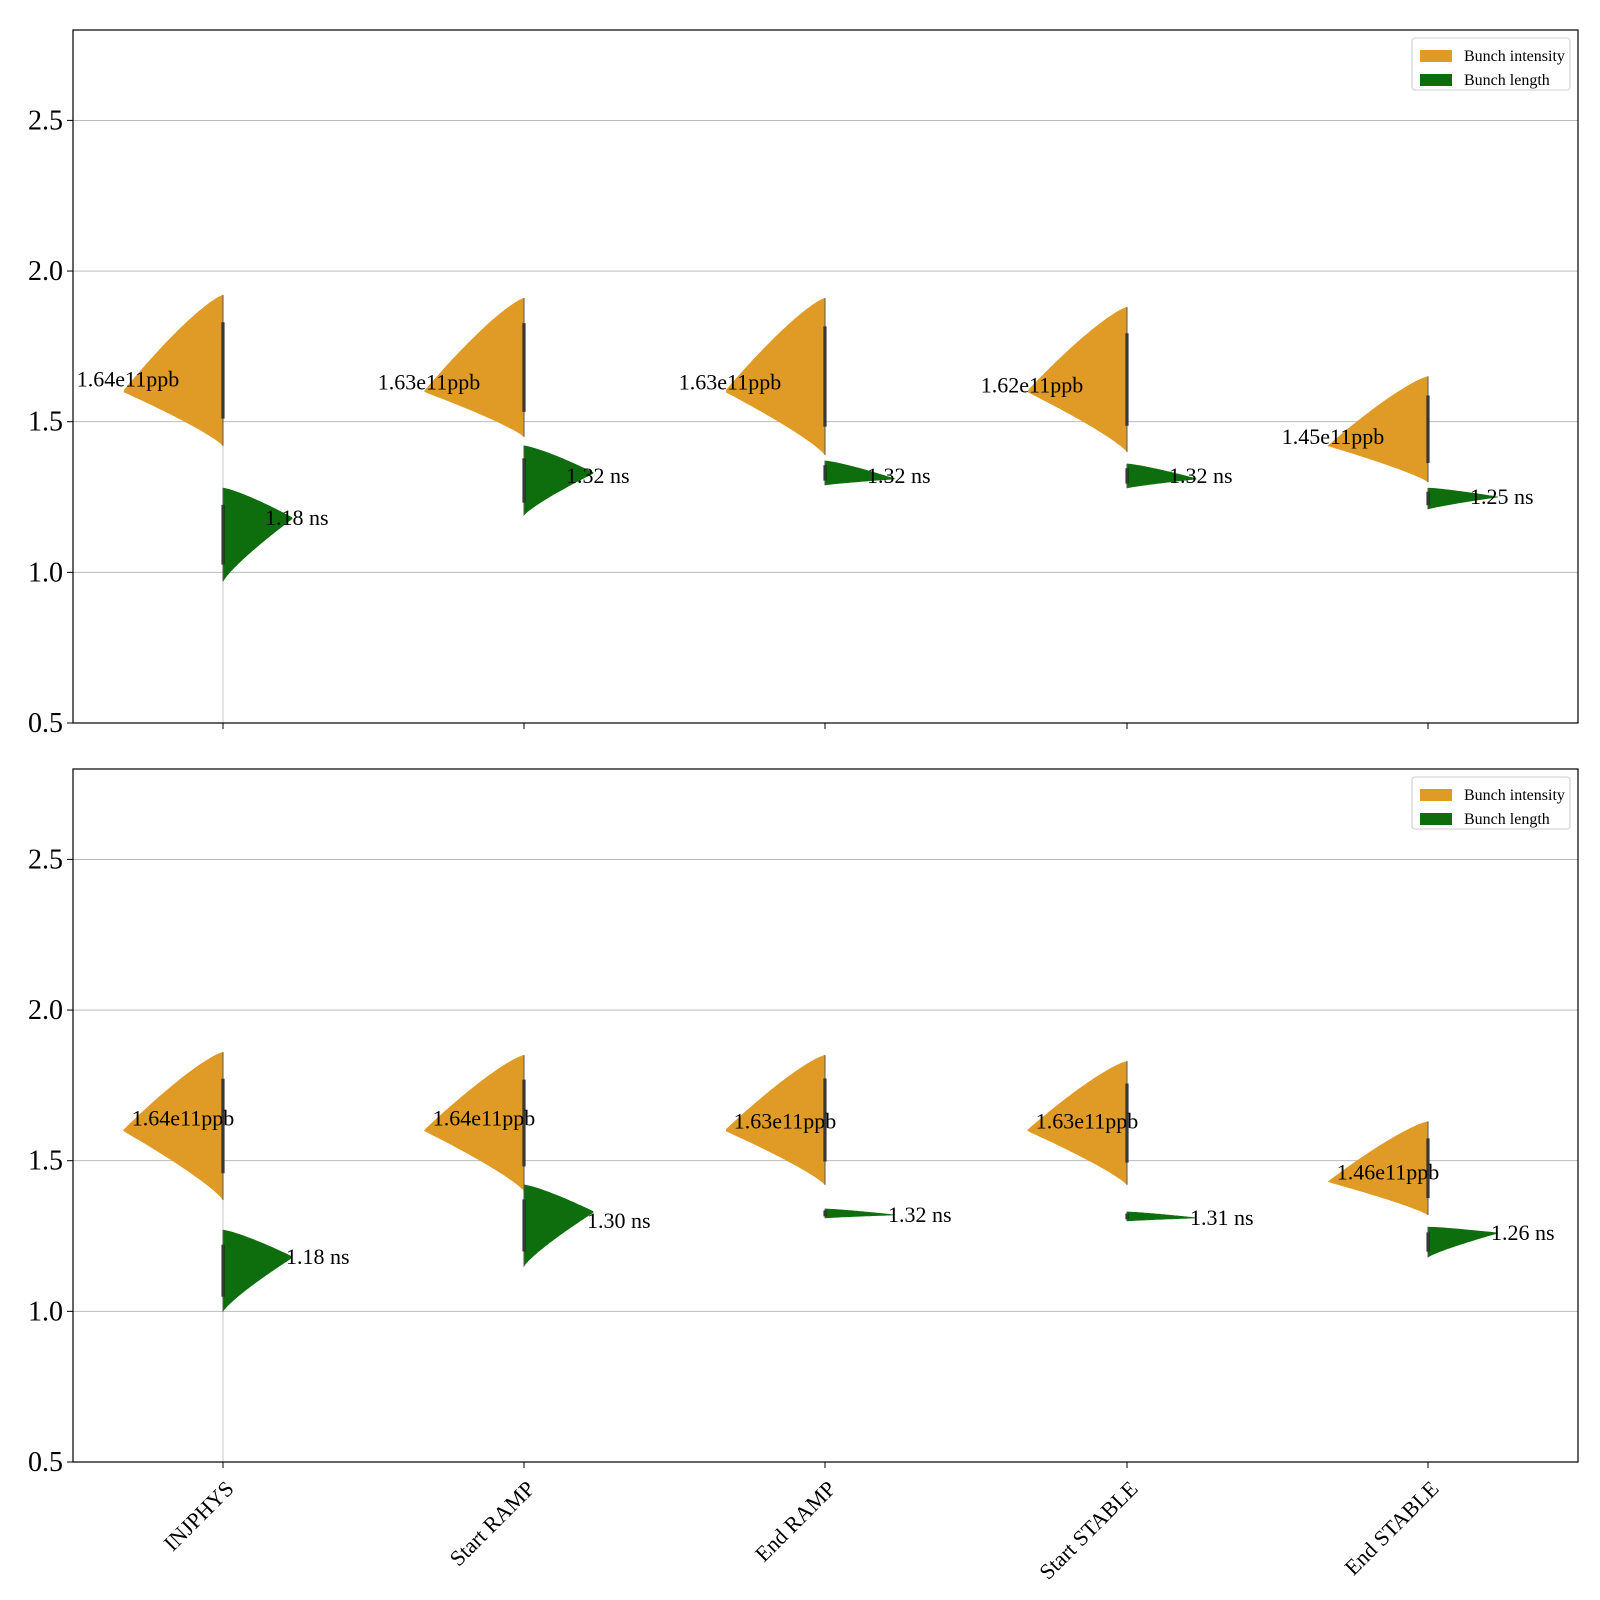 The width and height of the screenshot is (1600, 1600). What do you see at coordinates (1502, 496) in the screenshot?
I see `data-label: 1.25 ns` at bounding box center [1502, 496].